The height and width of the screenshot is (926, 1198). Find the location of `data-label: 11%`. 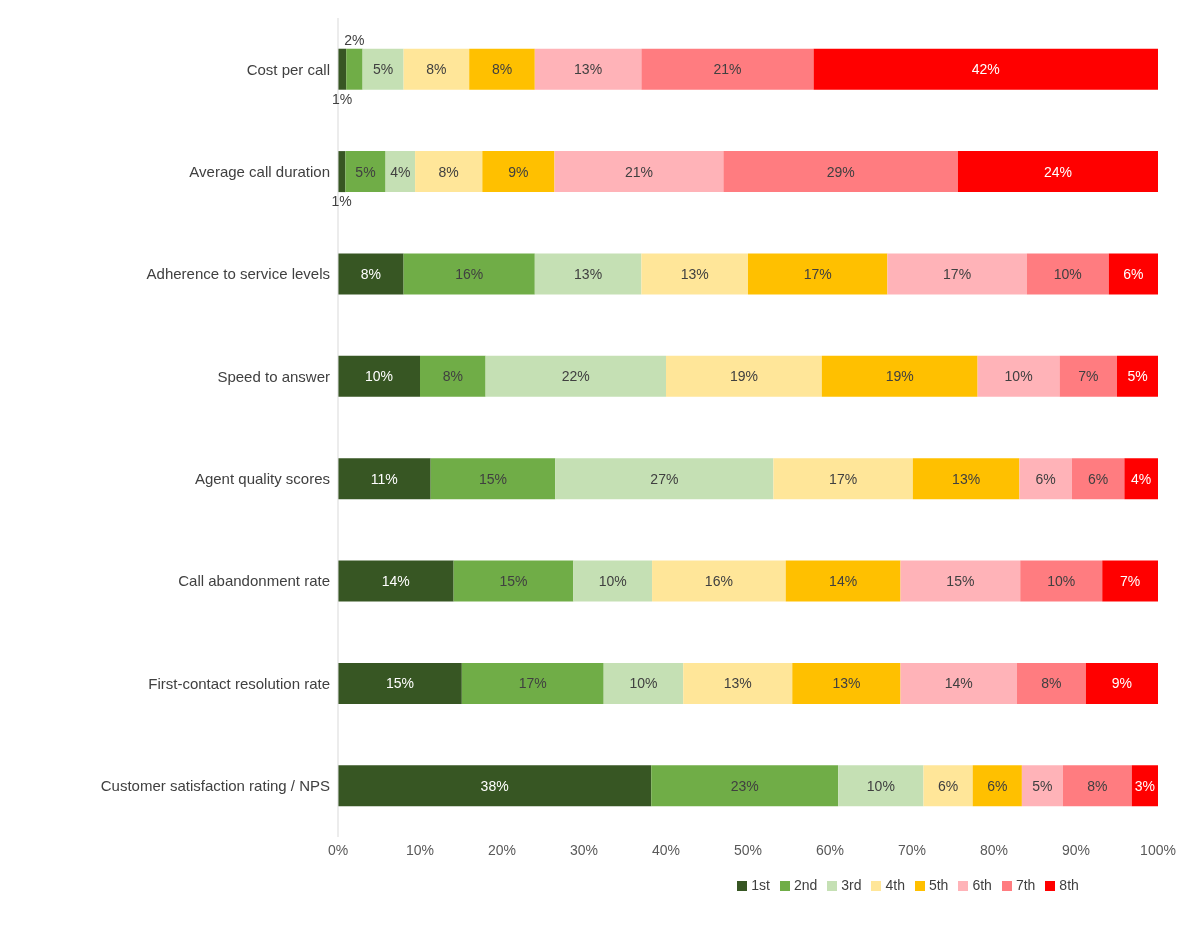

data-label: 11% is located at coordinates (384, 478).